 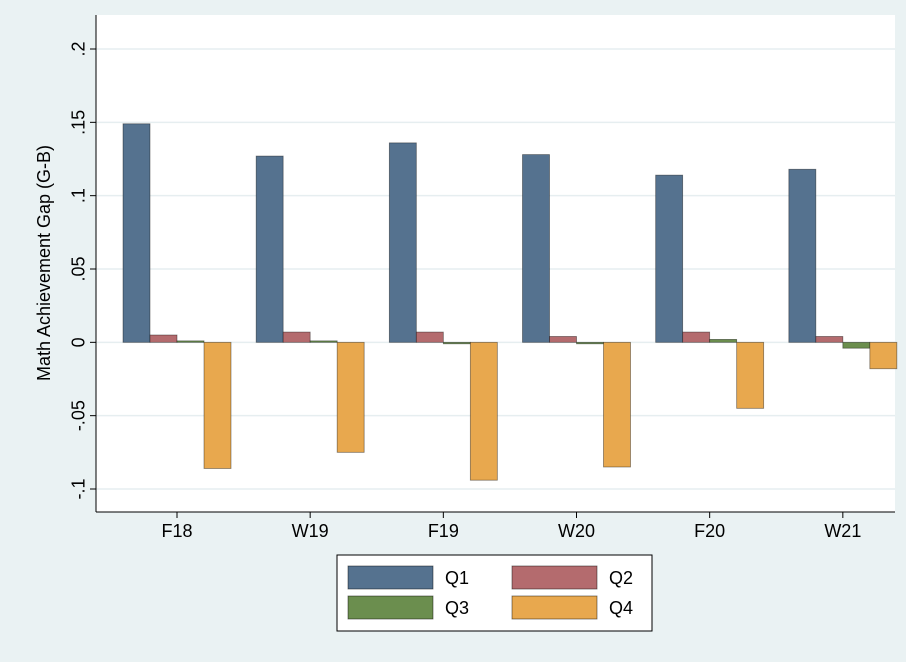 I want to click on legend: Q1 Q2 Q3 Q4, so click(x=494, y=593).